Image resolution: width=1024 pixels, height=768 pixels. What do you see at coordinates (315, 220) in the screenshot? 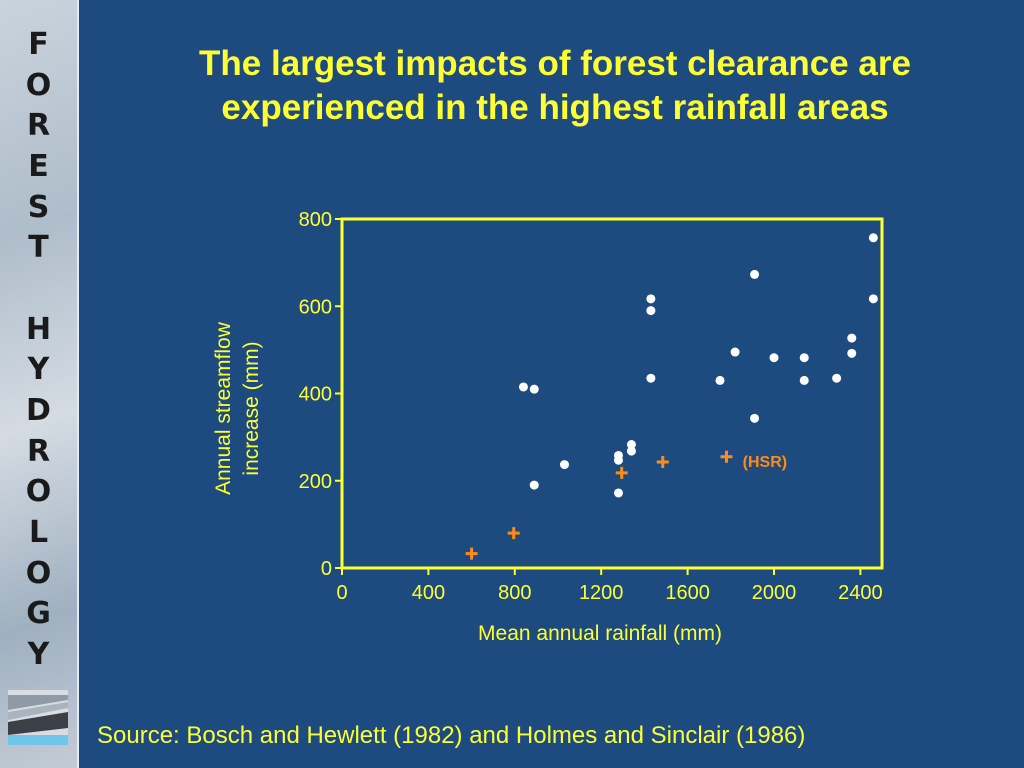
I see `y-tick-label: 800` at bounding box center [315, 220].